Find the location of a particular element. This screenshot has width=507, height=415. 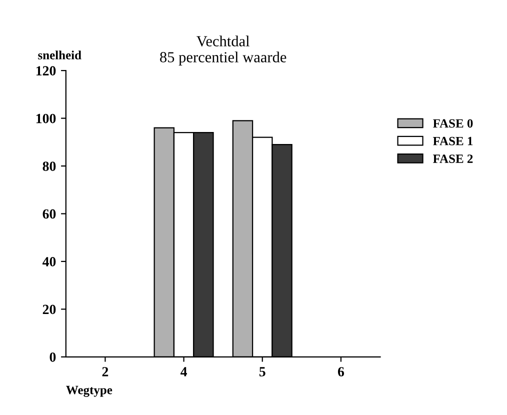

y-tick-label: 100 is located at coordinates (46, 119).